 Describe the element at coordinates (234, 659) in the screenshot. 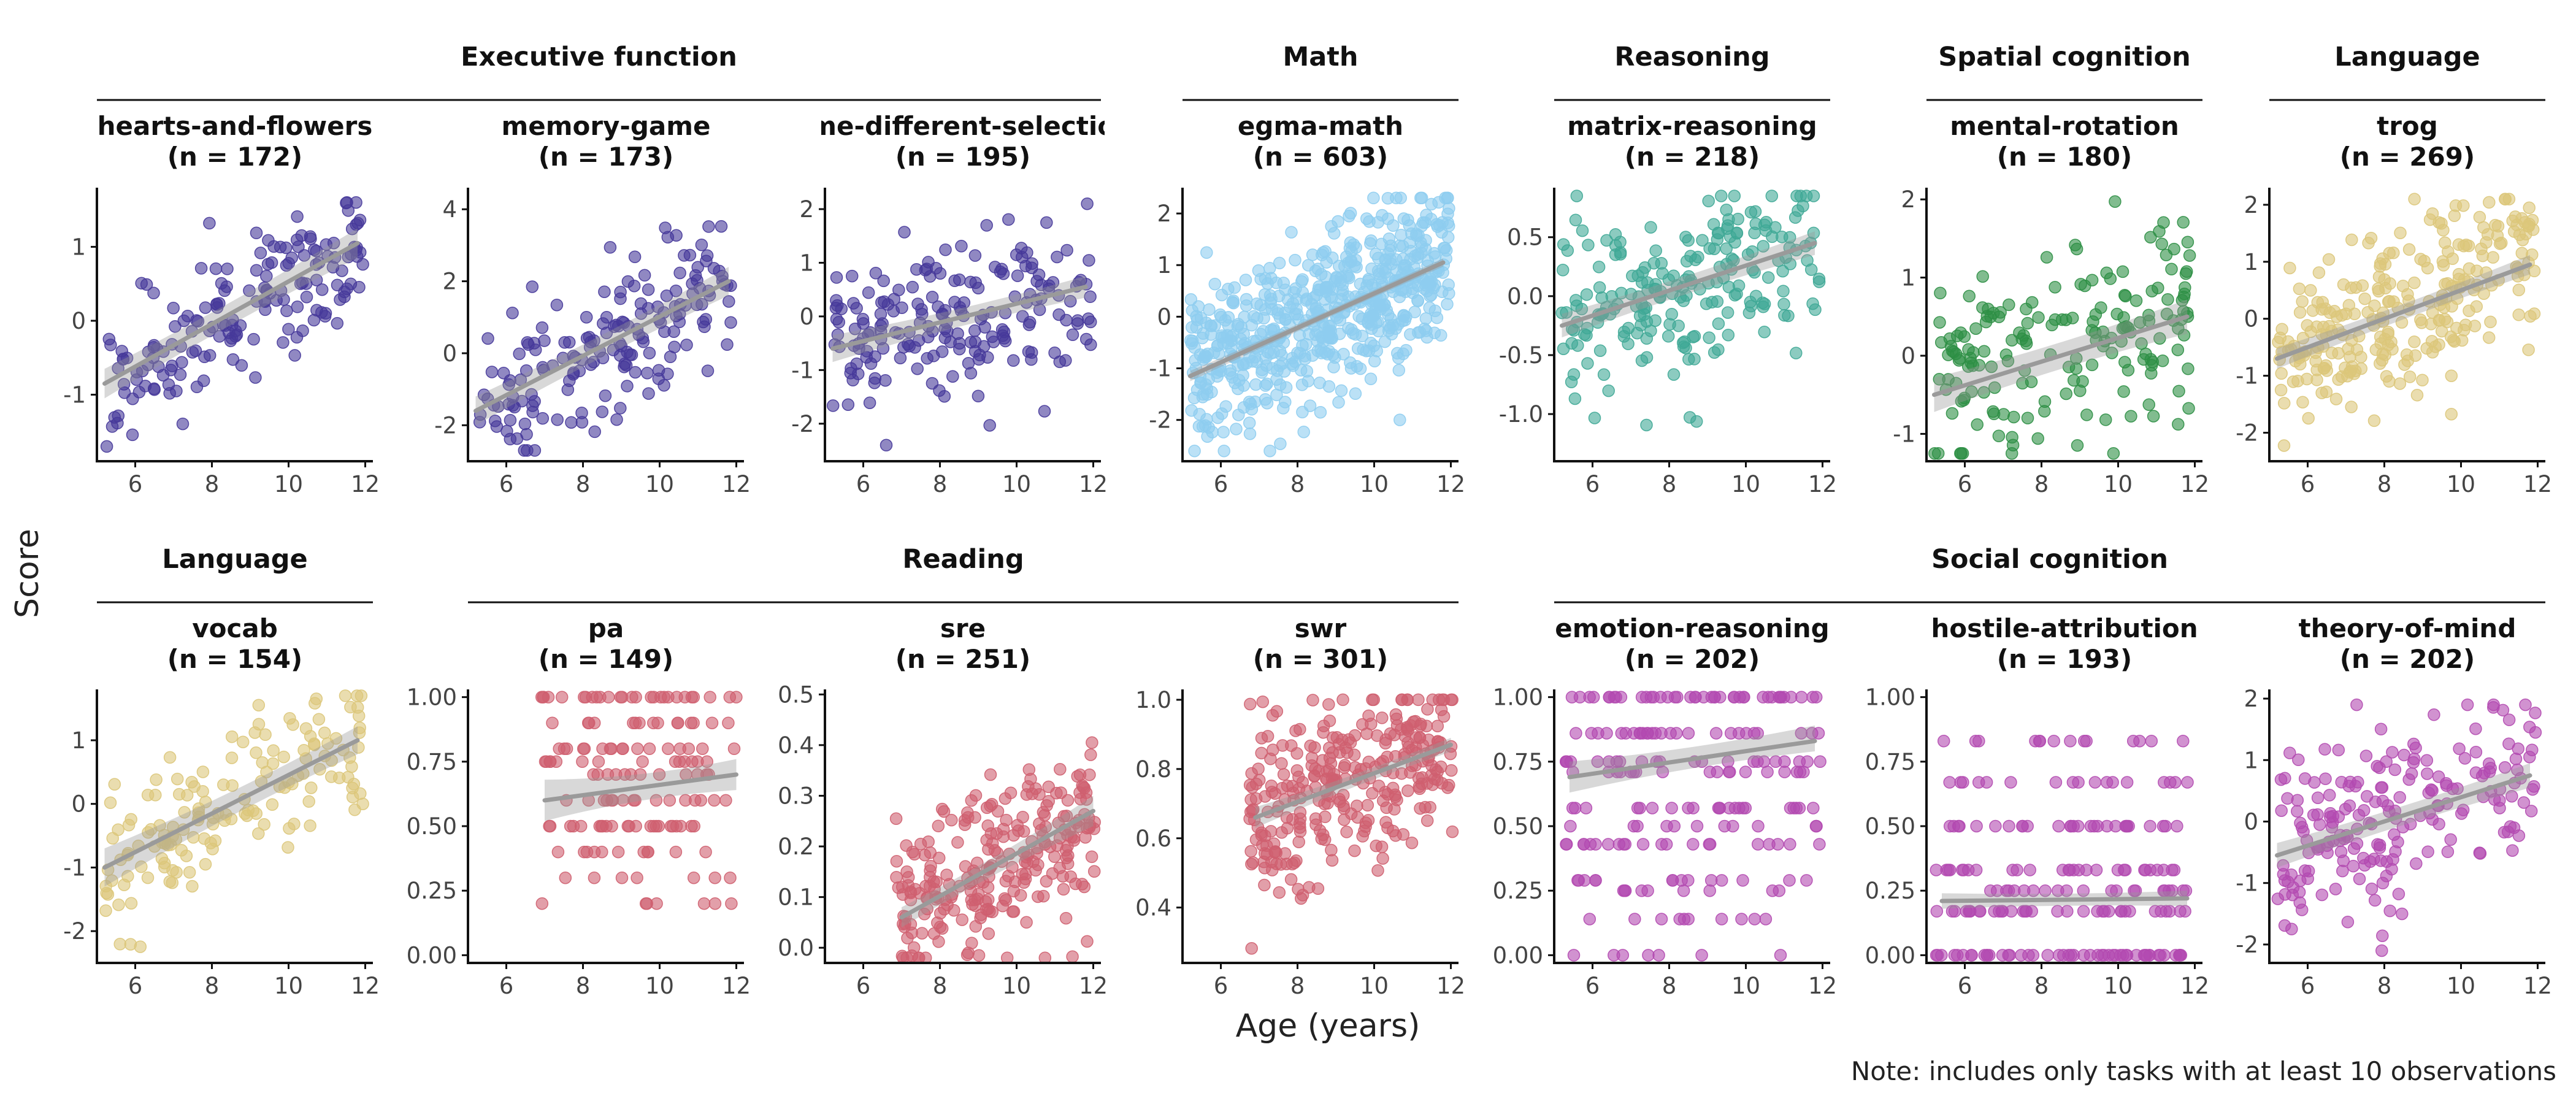

I see `panel-n-label: (n = 154)` at that location.